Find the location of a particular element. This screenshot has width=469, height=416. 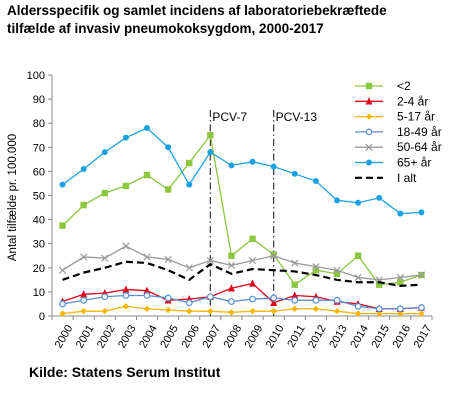

x-tick-label: 2008 is located at coordinates (233, 336).